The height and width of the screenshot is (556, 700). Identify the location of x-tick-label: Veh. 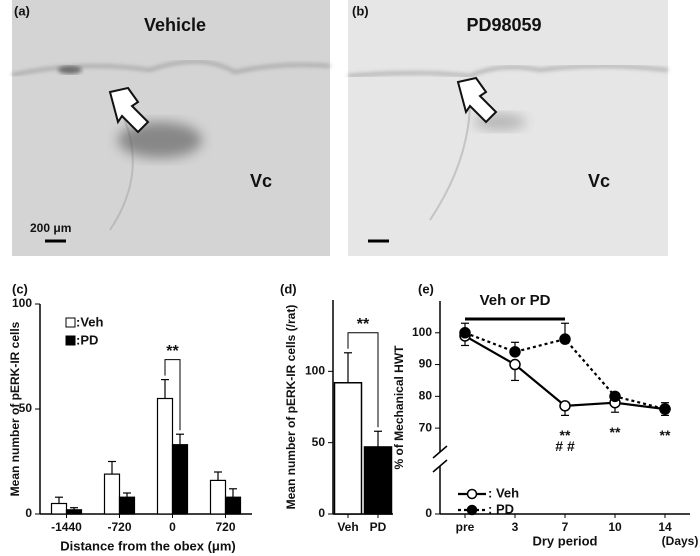
(347, 527).